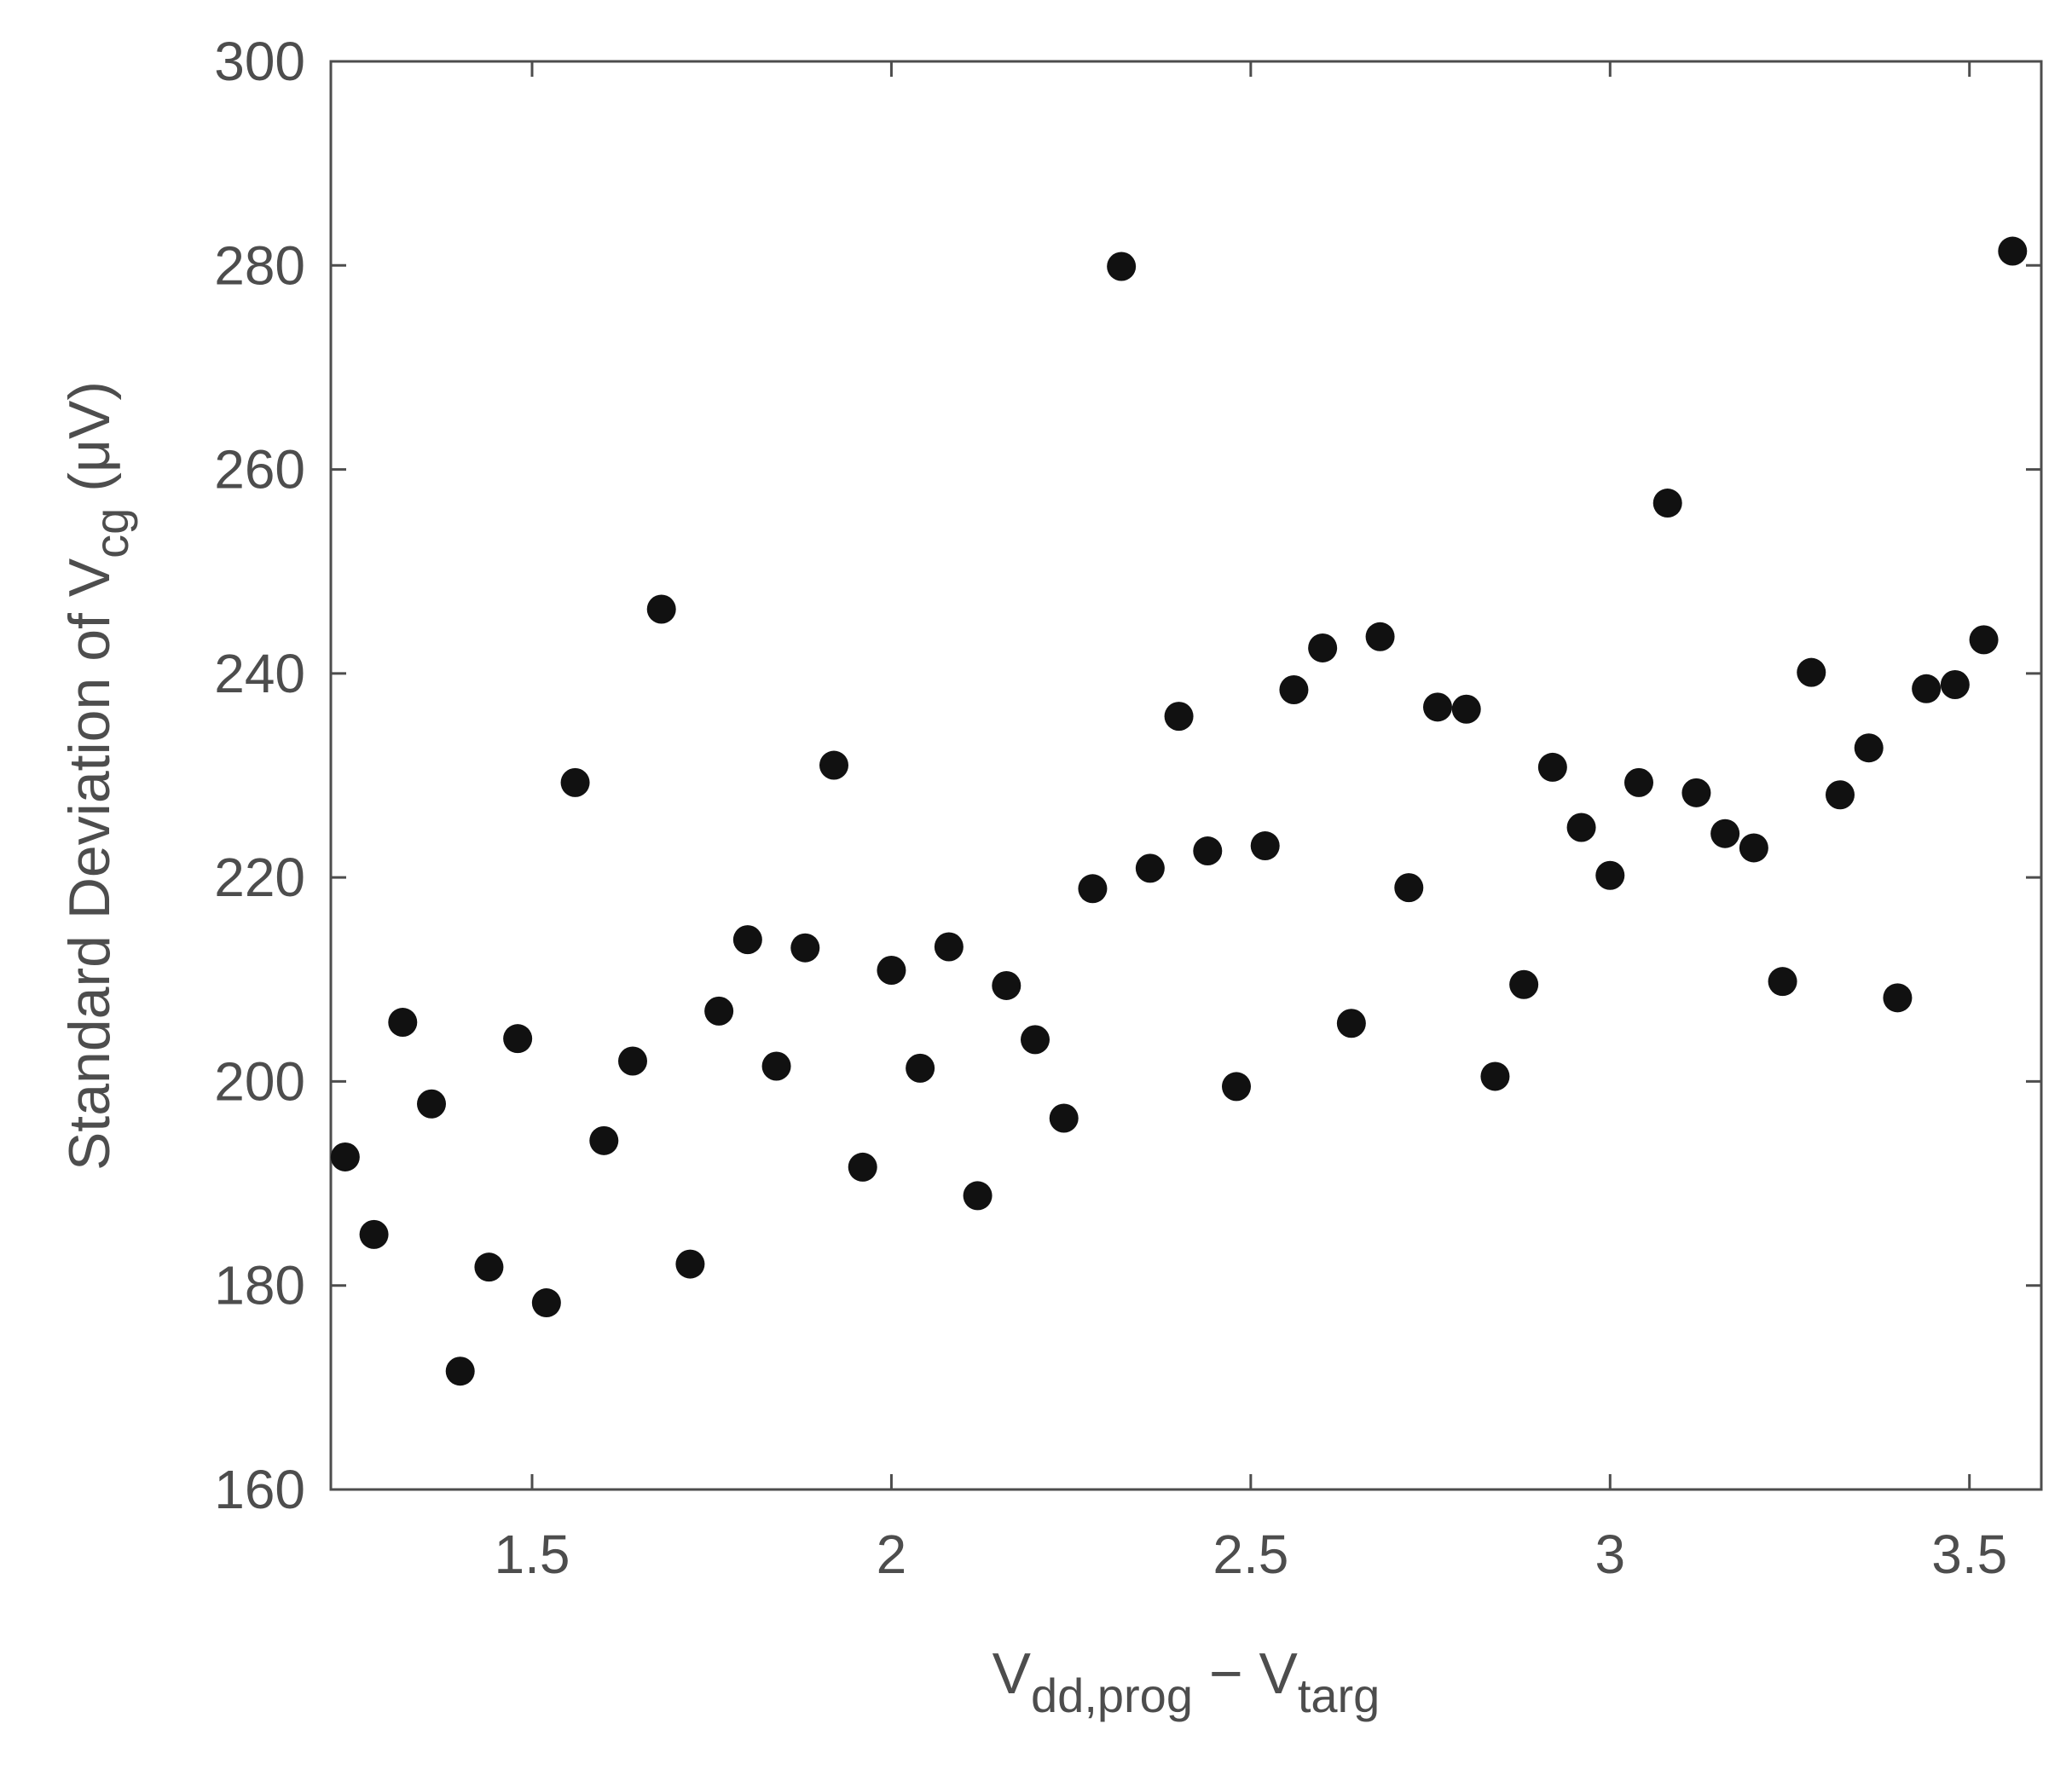 This screenshot has height=1770, width=2072. What do you see at coordinates (259, 877) in the screenshot?
I see `y-tick-label: 220` at bounding box center [259, 877].